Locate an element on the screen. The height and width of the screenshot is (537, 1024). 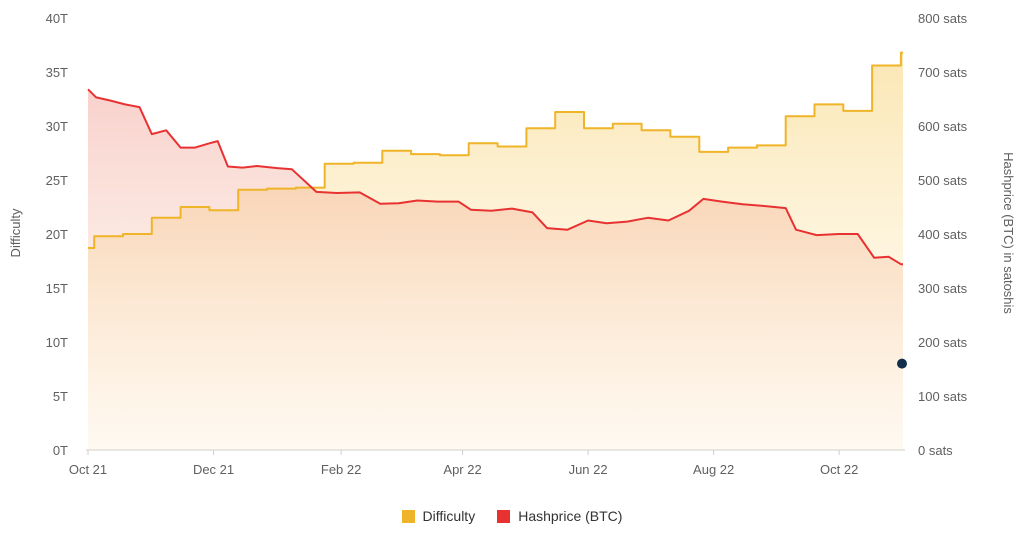
y-tick-label-right: 500 sats is located at coordinates (943, 180).